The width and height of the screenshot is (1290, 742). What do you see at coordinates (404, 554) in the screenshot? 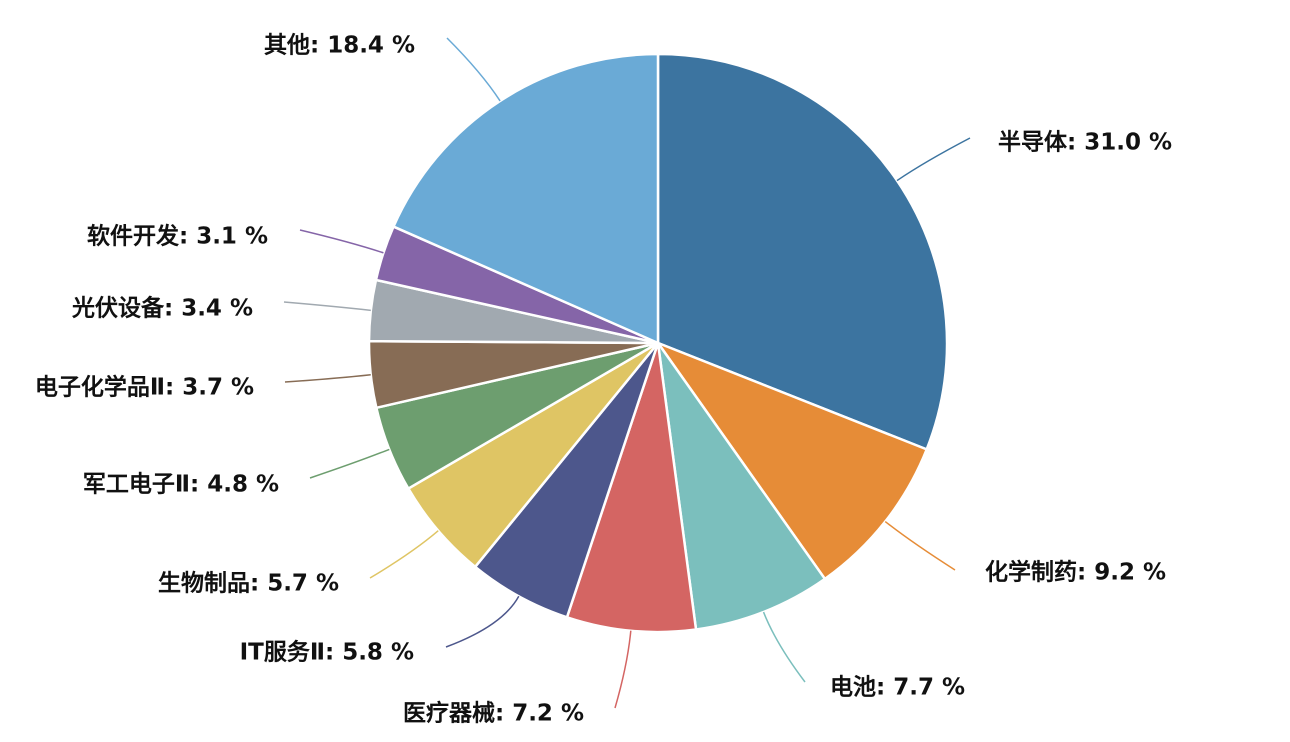
I see `slice-6-leader-line` at bounding box center [404, 554].